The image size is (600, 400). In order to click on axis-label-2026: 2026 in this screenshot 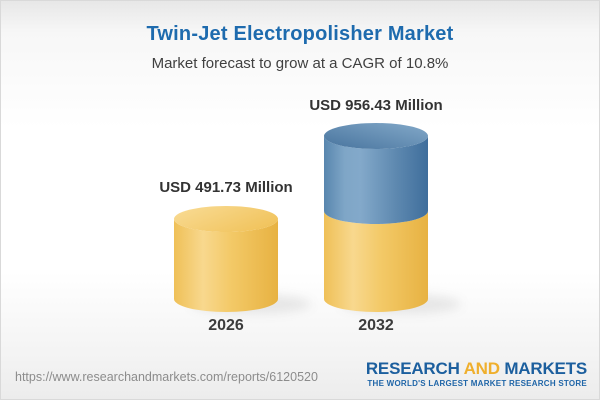, I will do `click(226, 325)`.